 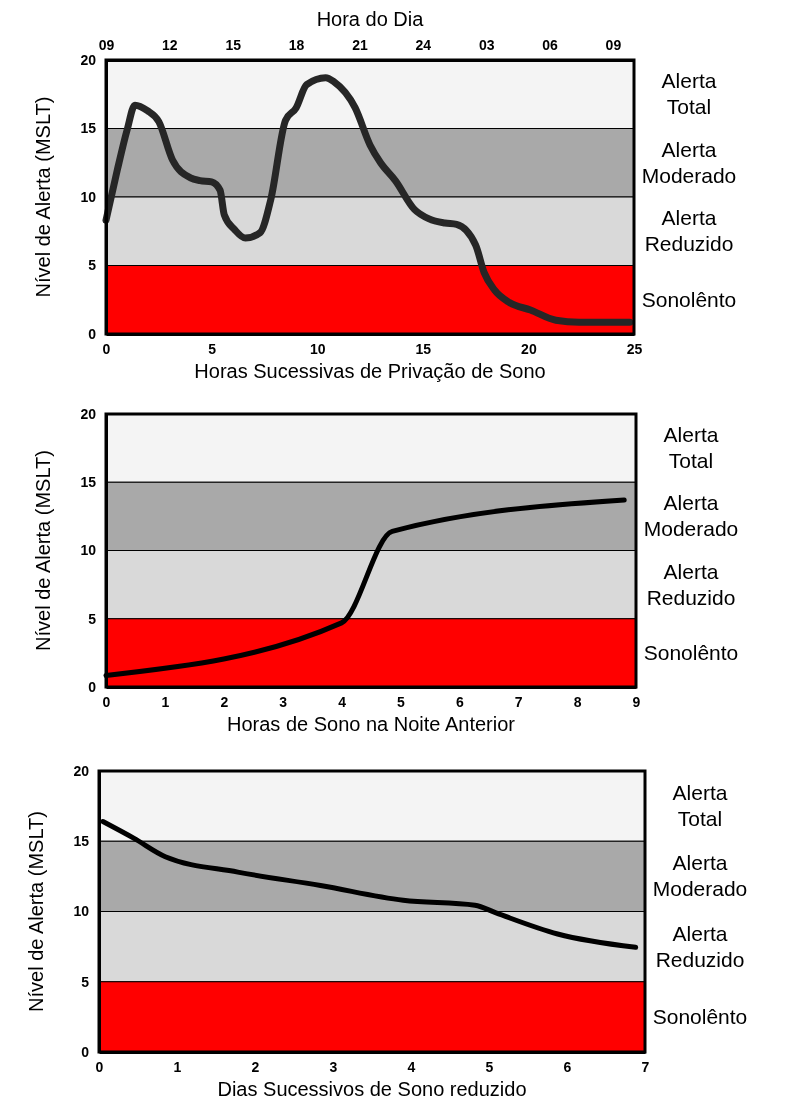 I want to click on x2-tick-label: 06, so click(x=550, y=45).